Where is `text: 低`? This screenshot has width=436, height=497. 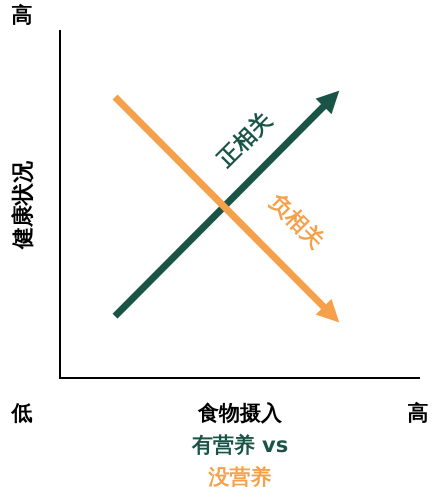
text: 低 is located at coordinates (21, 413).